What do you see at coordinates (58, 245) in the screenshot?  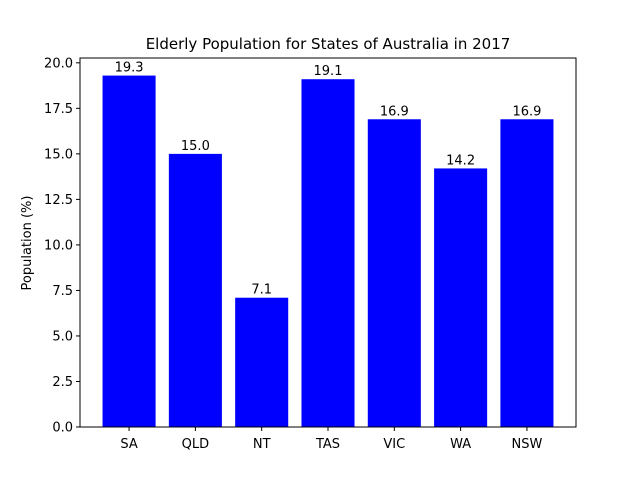 I see `y-tick-label: 10.0` at bounding box center [58, 245].